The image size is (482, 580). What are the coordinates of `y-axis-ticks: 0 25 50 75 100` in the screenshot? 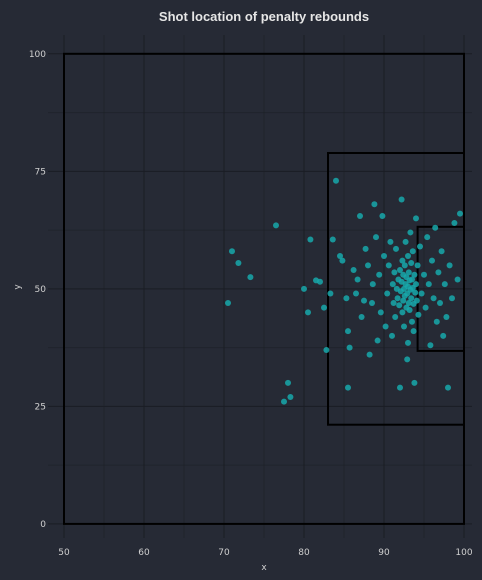 It's located at (37, 290).